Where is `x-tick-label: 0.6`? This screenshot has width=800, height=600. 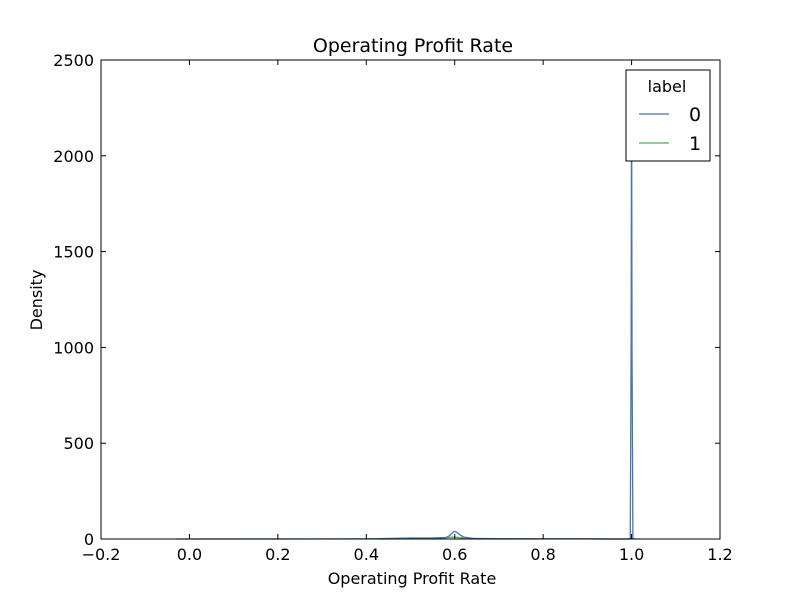 x-tick-label: 0.6 is located at coordinates (454, 554).